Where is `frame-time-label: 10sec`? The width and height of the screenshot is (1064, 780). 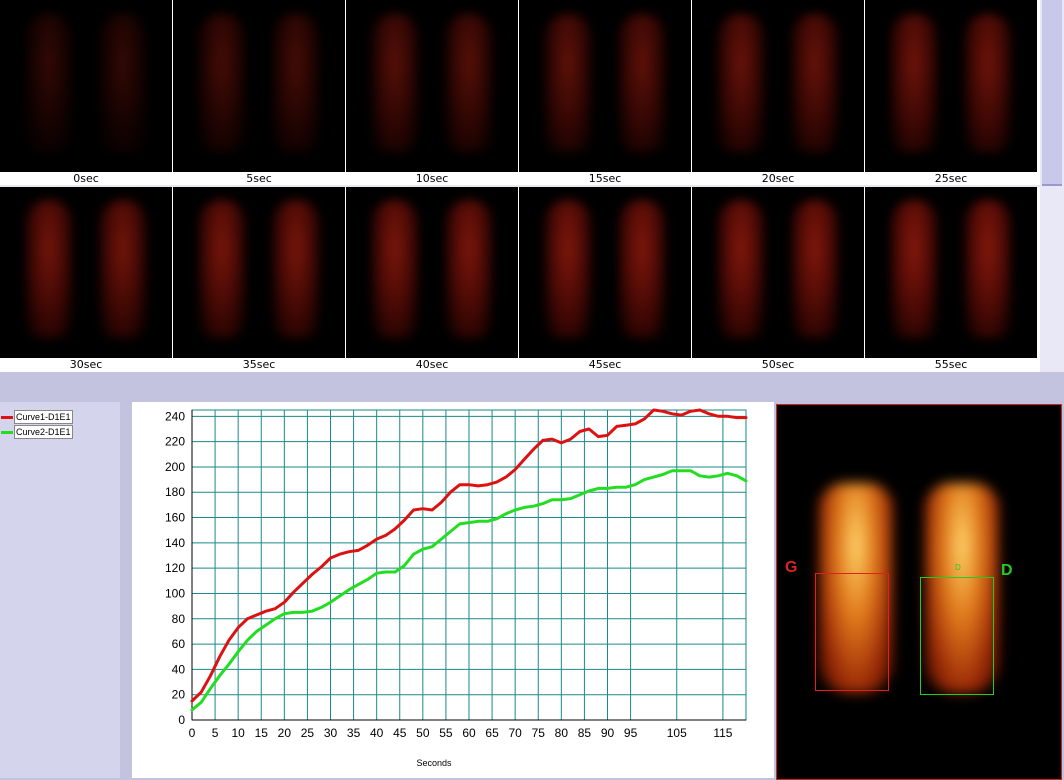
frame-time-label: 10sec is located at coordinates (432, 178).